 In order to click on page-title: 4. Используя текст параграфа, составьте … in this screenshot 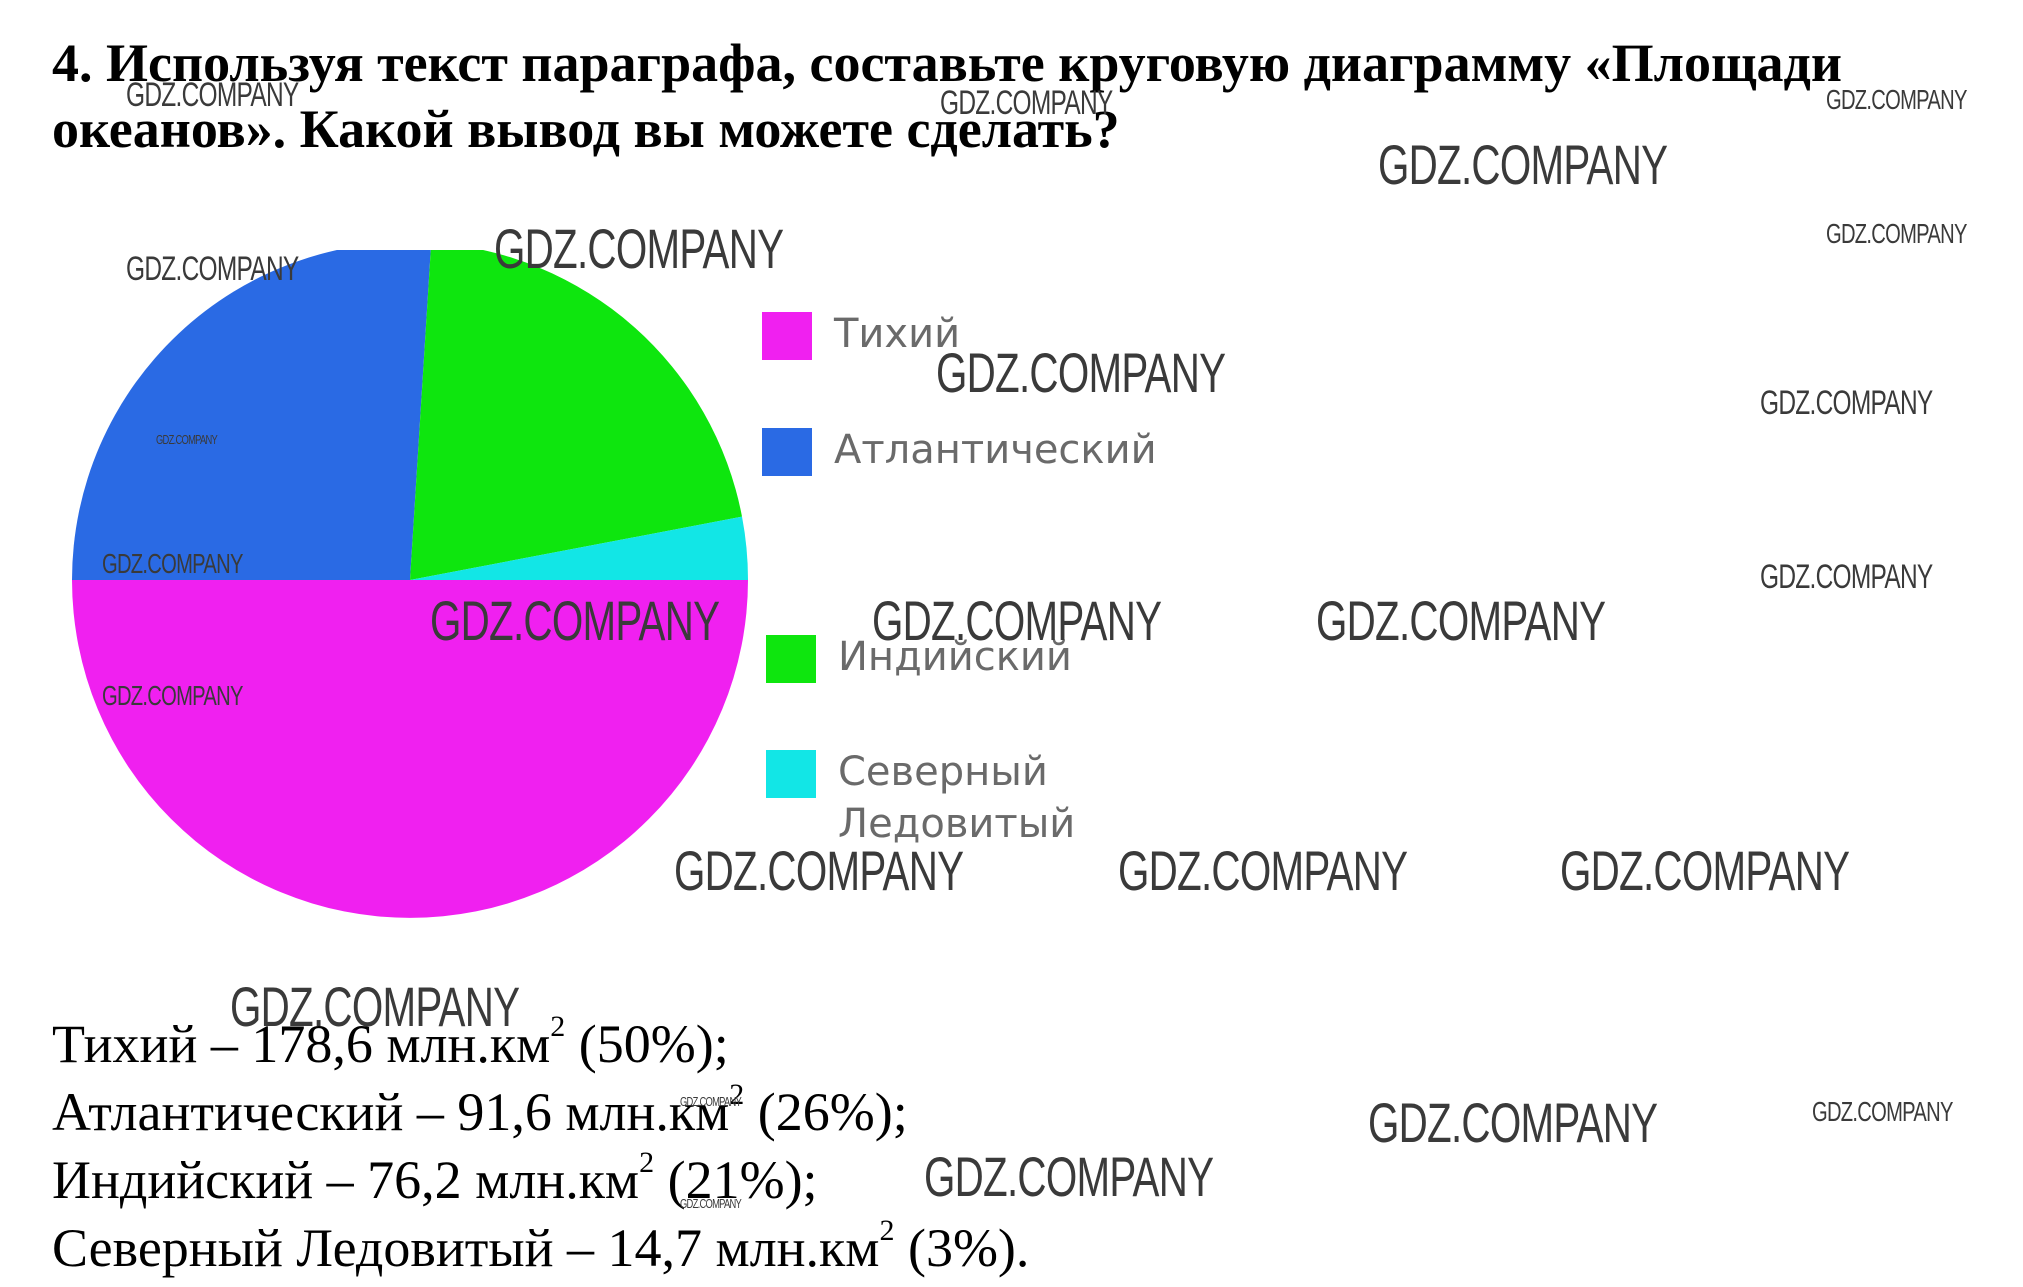, I will do `click(947, 96)`.